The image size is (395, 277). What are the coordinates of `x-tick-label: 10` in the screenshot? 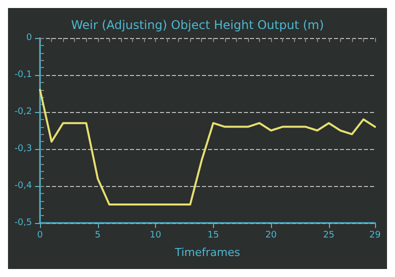 It's located at (156, 235).